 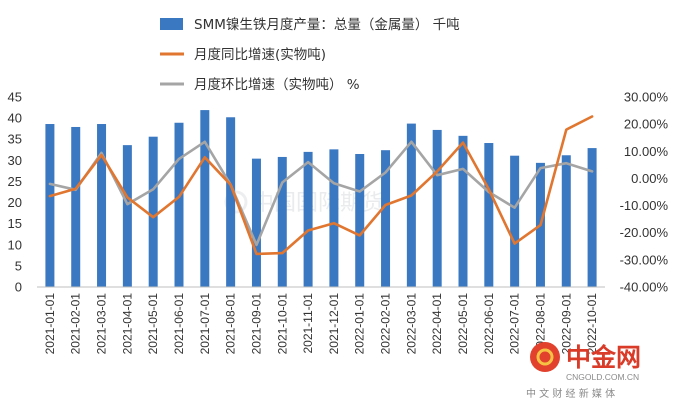 I want to click on y-left-tick-label: 5, so click(x=18, y=265).